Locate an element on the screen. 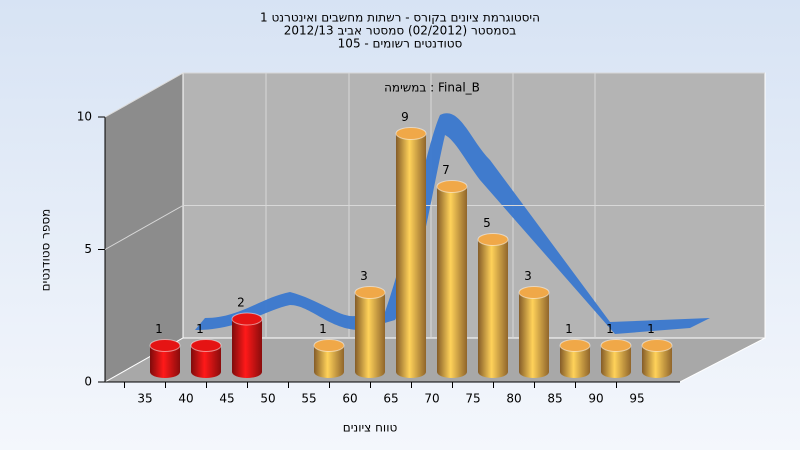 Image resolution: width=800 pixels, height=454 pixels. x-tick-label: 45 is located at coordinates (226, 399).